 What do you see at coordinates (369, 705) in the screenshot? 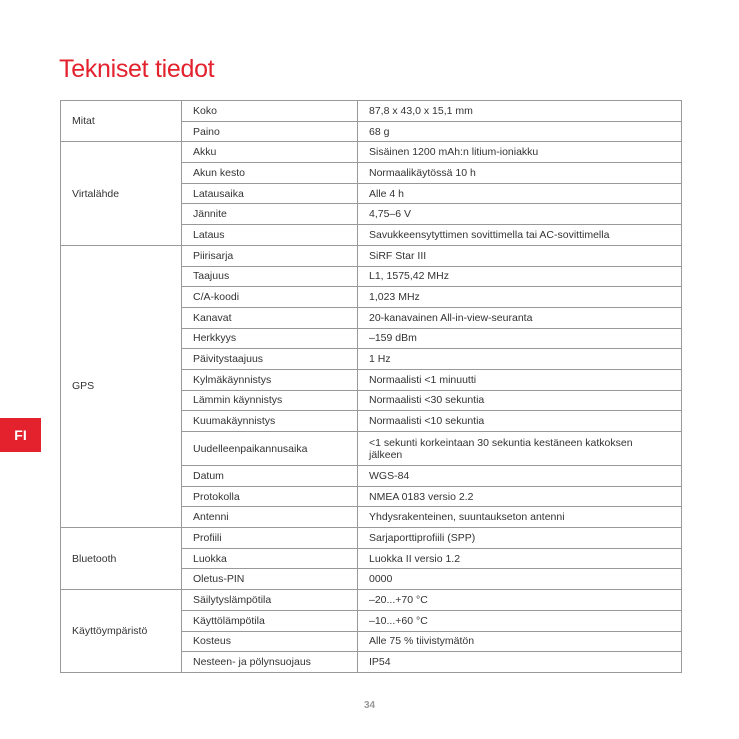
I see `page-number: 34` at bounding box center [369, 705].